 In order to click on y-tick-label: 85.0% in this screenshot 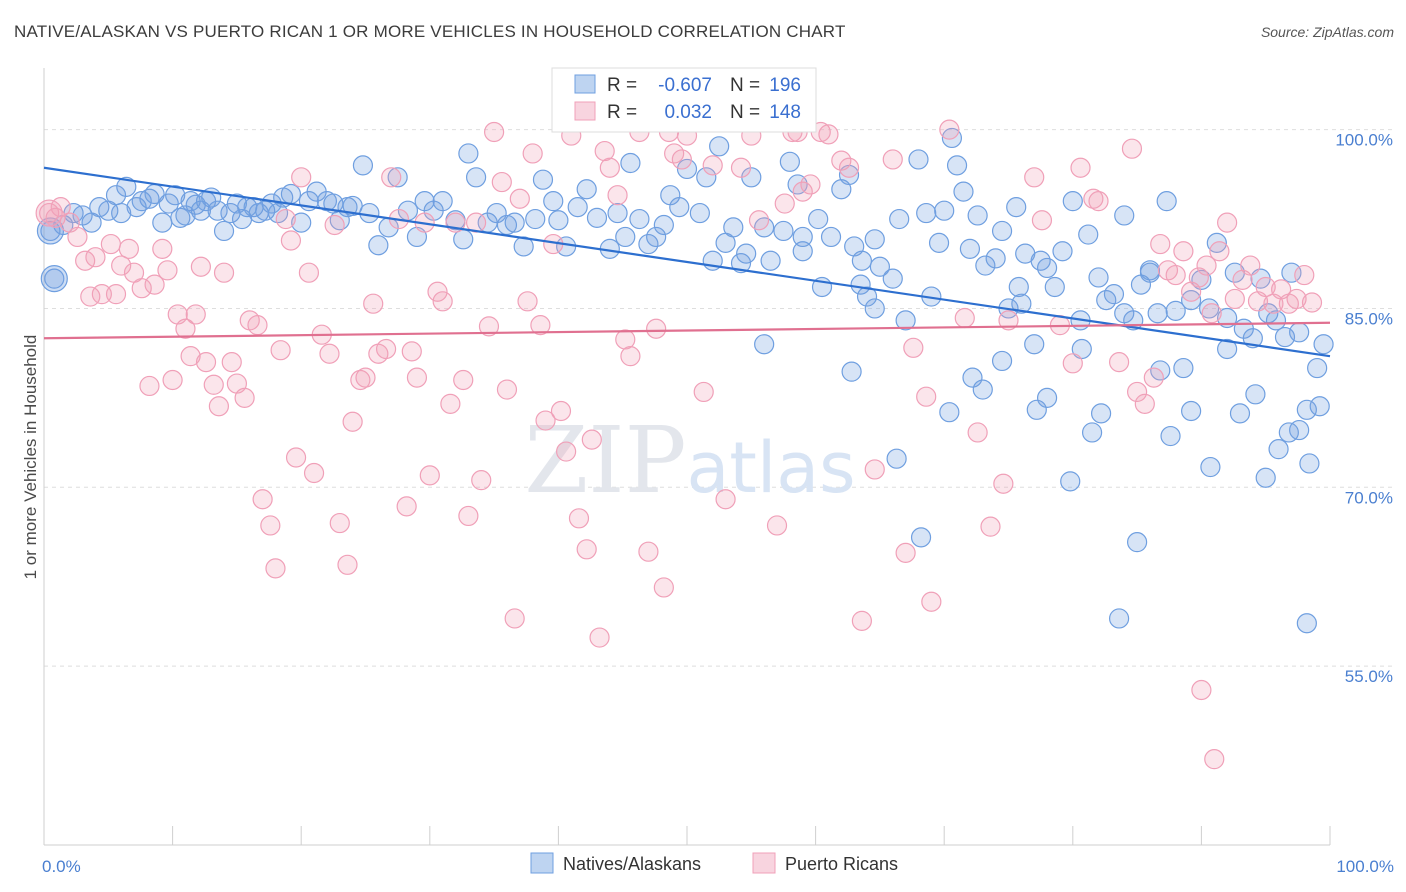, I will do `click(1369, 318)`.